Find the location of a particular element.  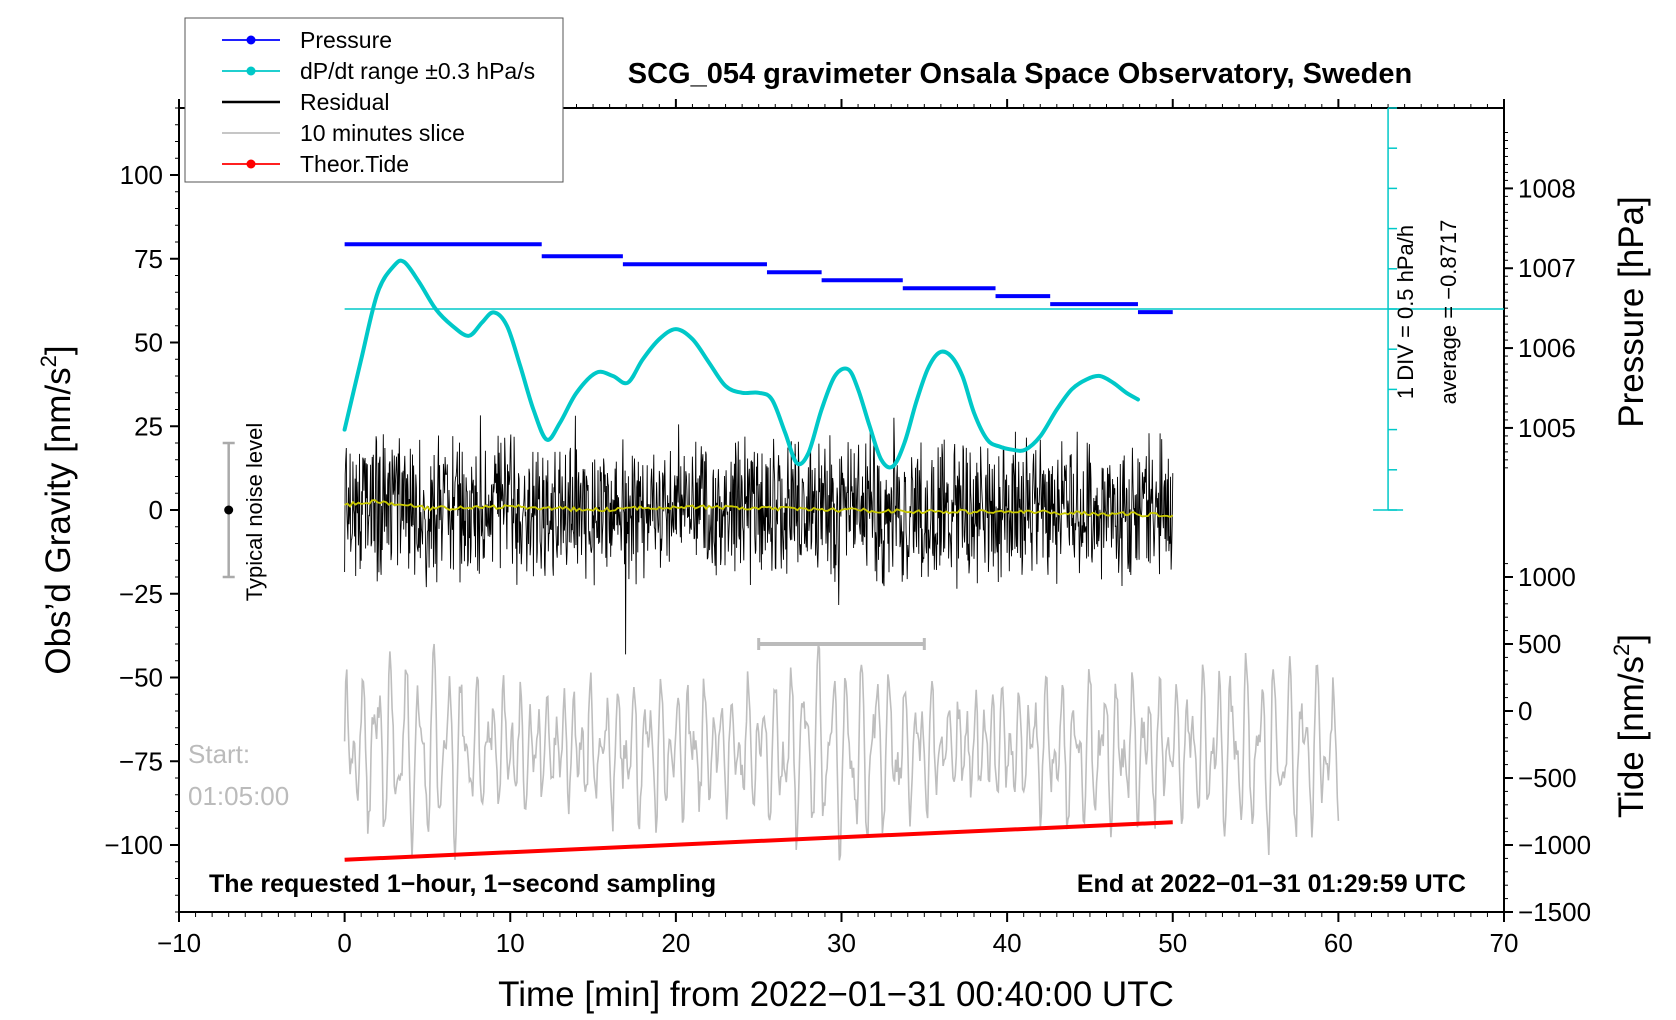

dpdt-scale-label: 1 DIV = 0.5 hPa/h is located at coordinates (1405, 312).